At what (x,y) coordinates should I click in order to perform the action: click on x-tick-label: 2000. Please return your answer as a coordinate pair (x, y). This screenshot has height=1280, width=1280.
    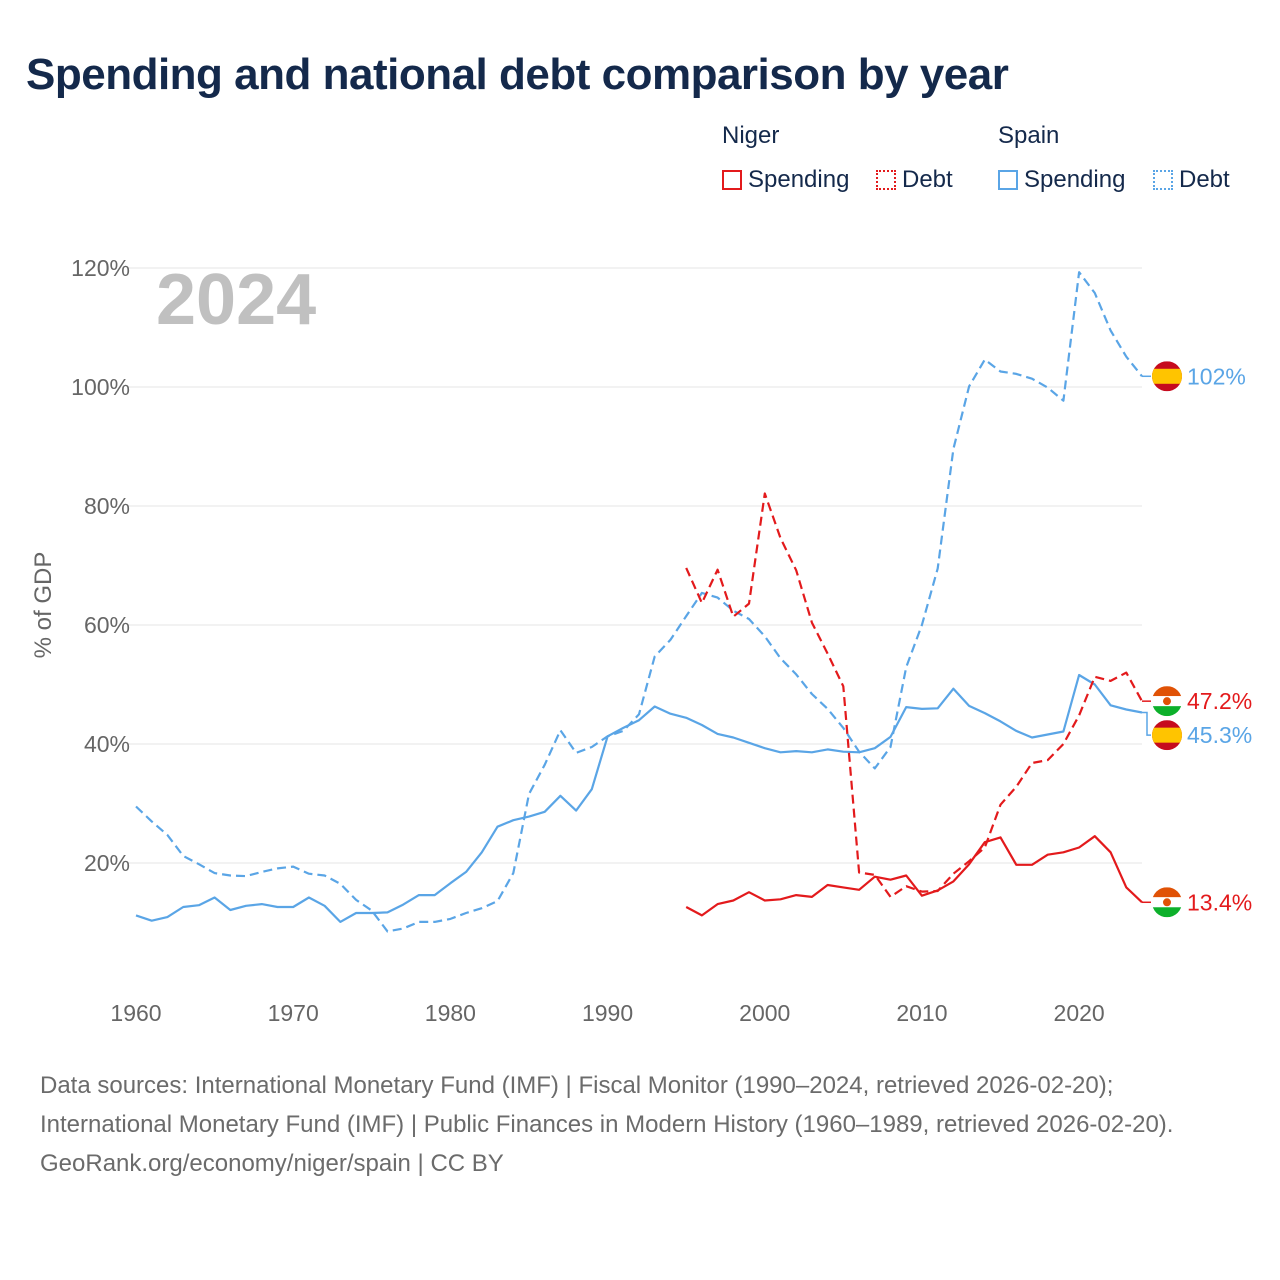
    Looking at the image, I should click on (764, 1013).